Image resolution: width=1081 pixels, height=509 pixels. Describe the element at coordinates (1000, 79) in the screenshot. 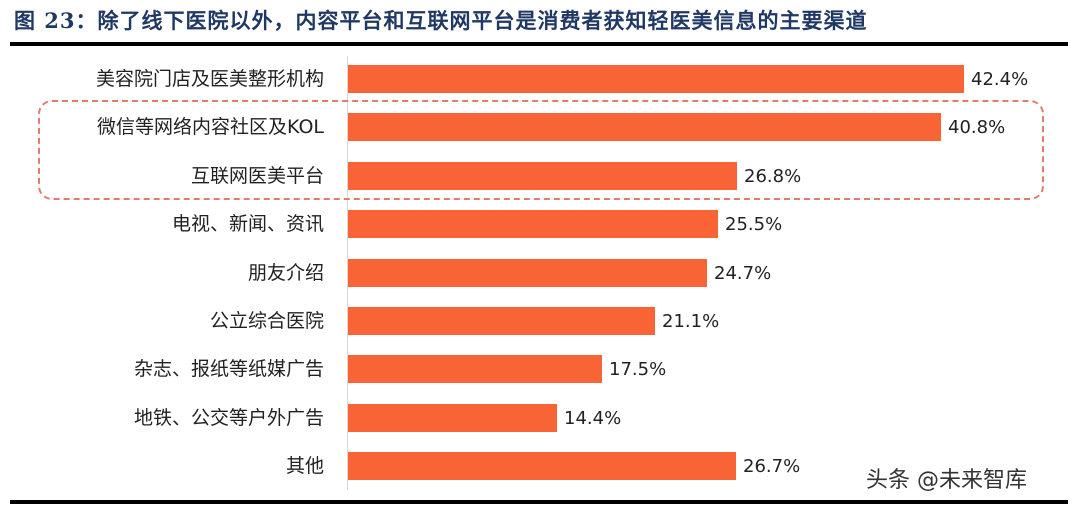

I see `value-label: 42.4%` at that location.